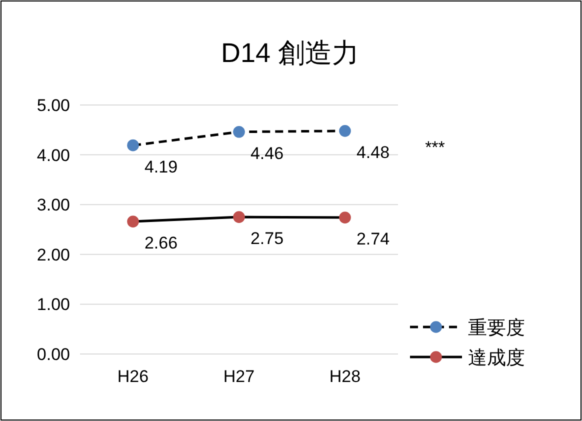 The width and height of the screenshot is (582, 421). I want to click on chart-title: D14 創造力, so click(290, 53).